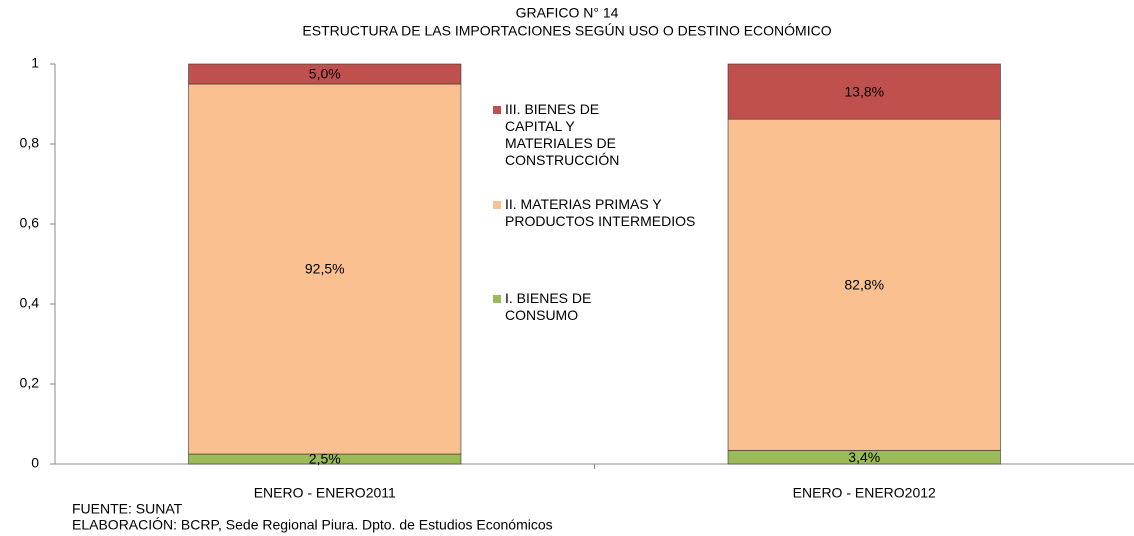 This screenshot has height=536, width=1134. What do you see at coordinates (127, 509) in the screenshot?
I see `source: FUENTE: SUNAT` at bounding box center [127, 509].